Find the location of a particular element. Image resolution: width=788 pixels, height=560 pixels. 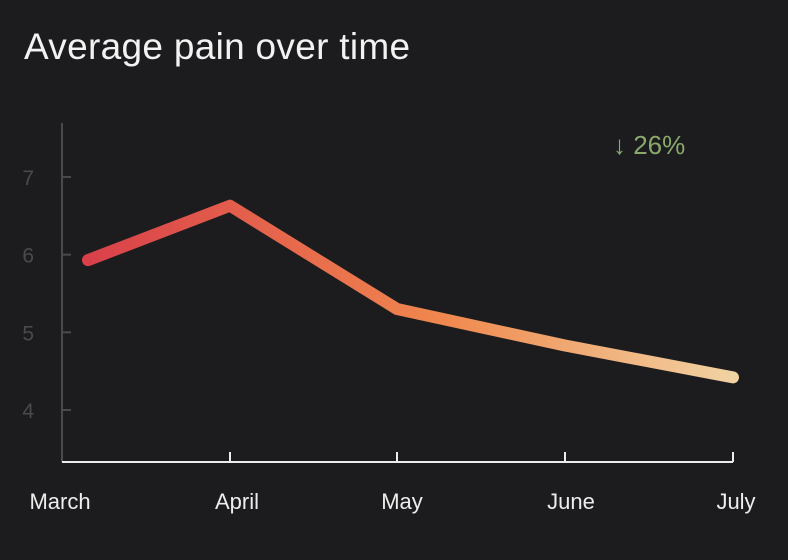

y-tick-label: 6 is located at coordinates (28, 256).